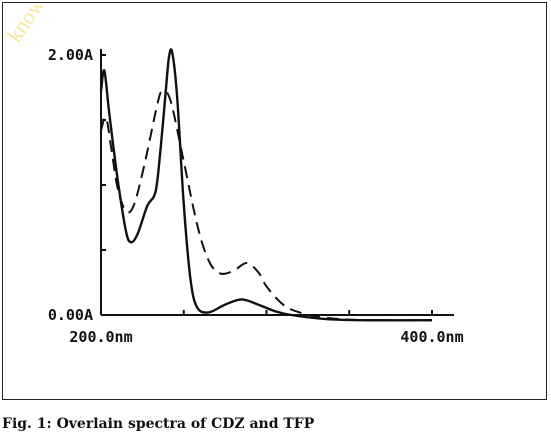  Describe the element at coordinates (70, 315) in the screenshot. I see `y-tick-label: 0.00A` at that location.